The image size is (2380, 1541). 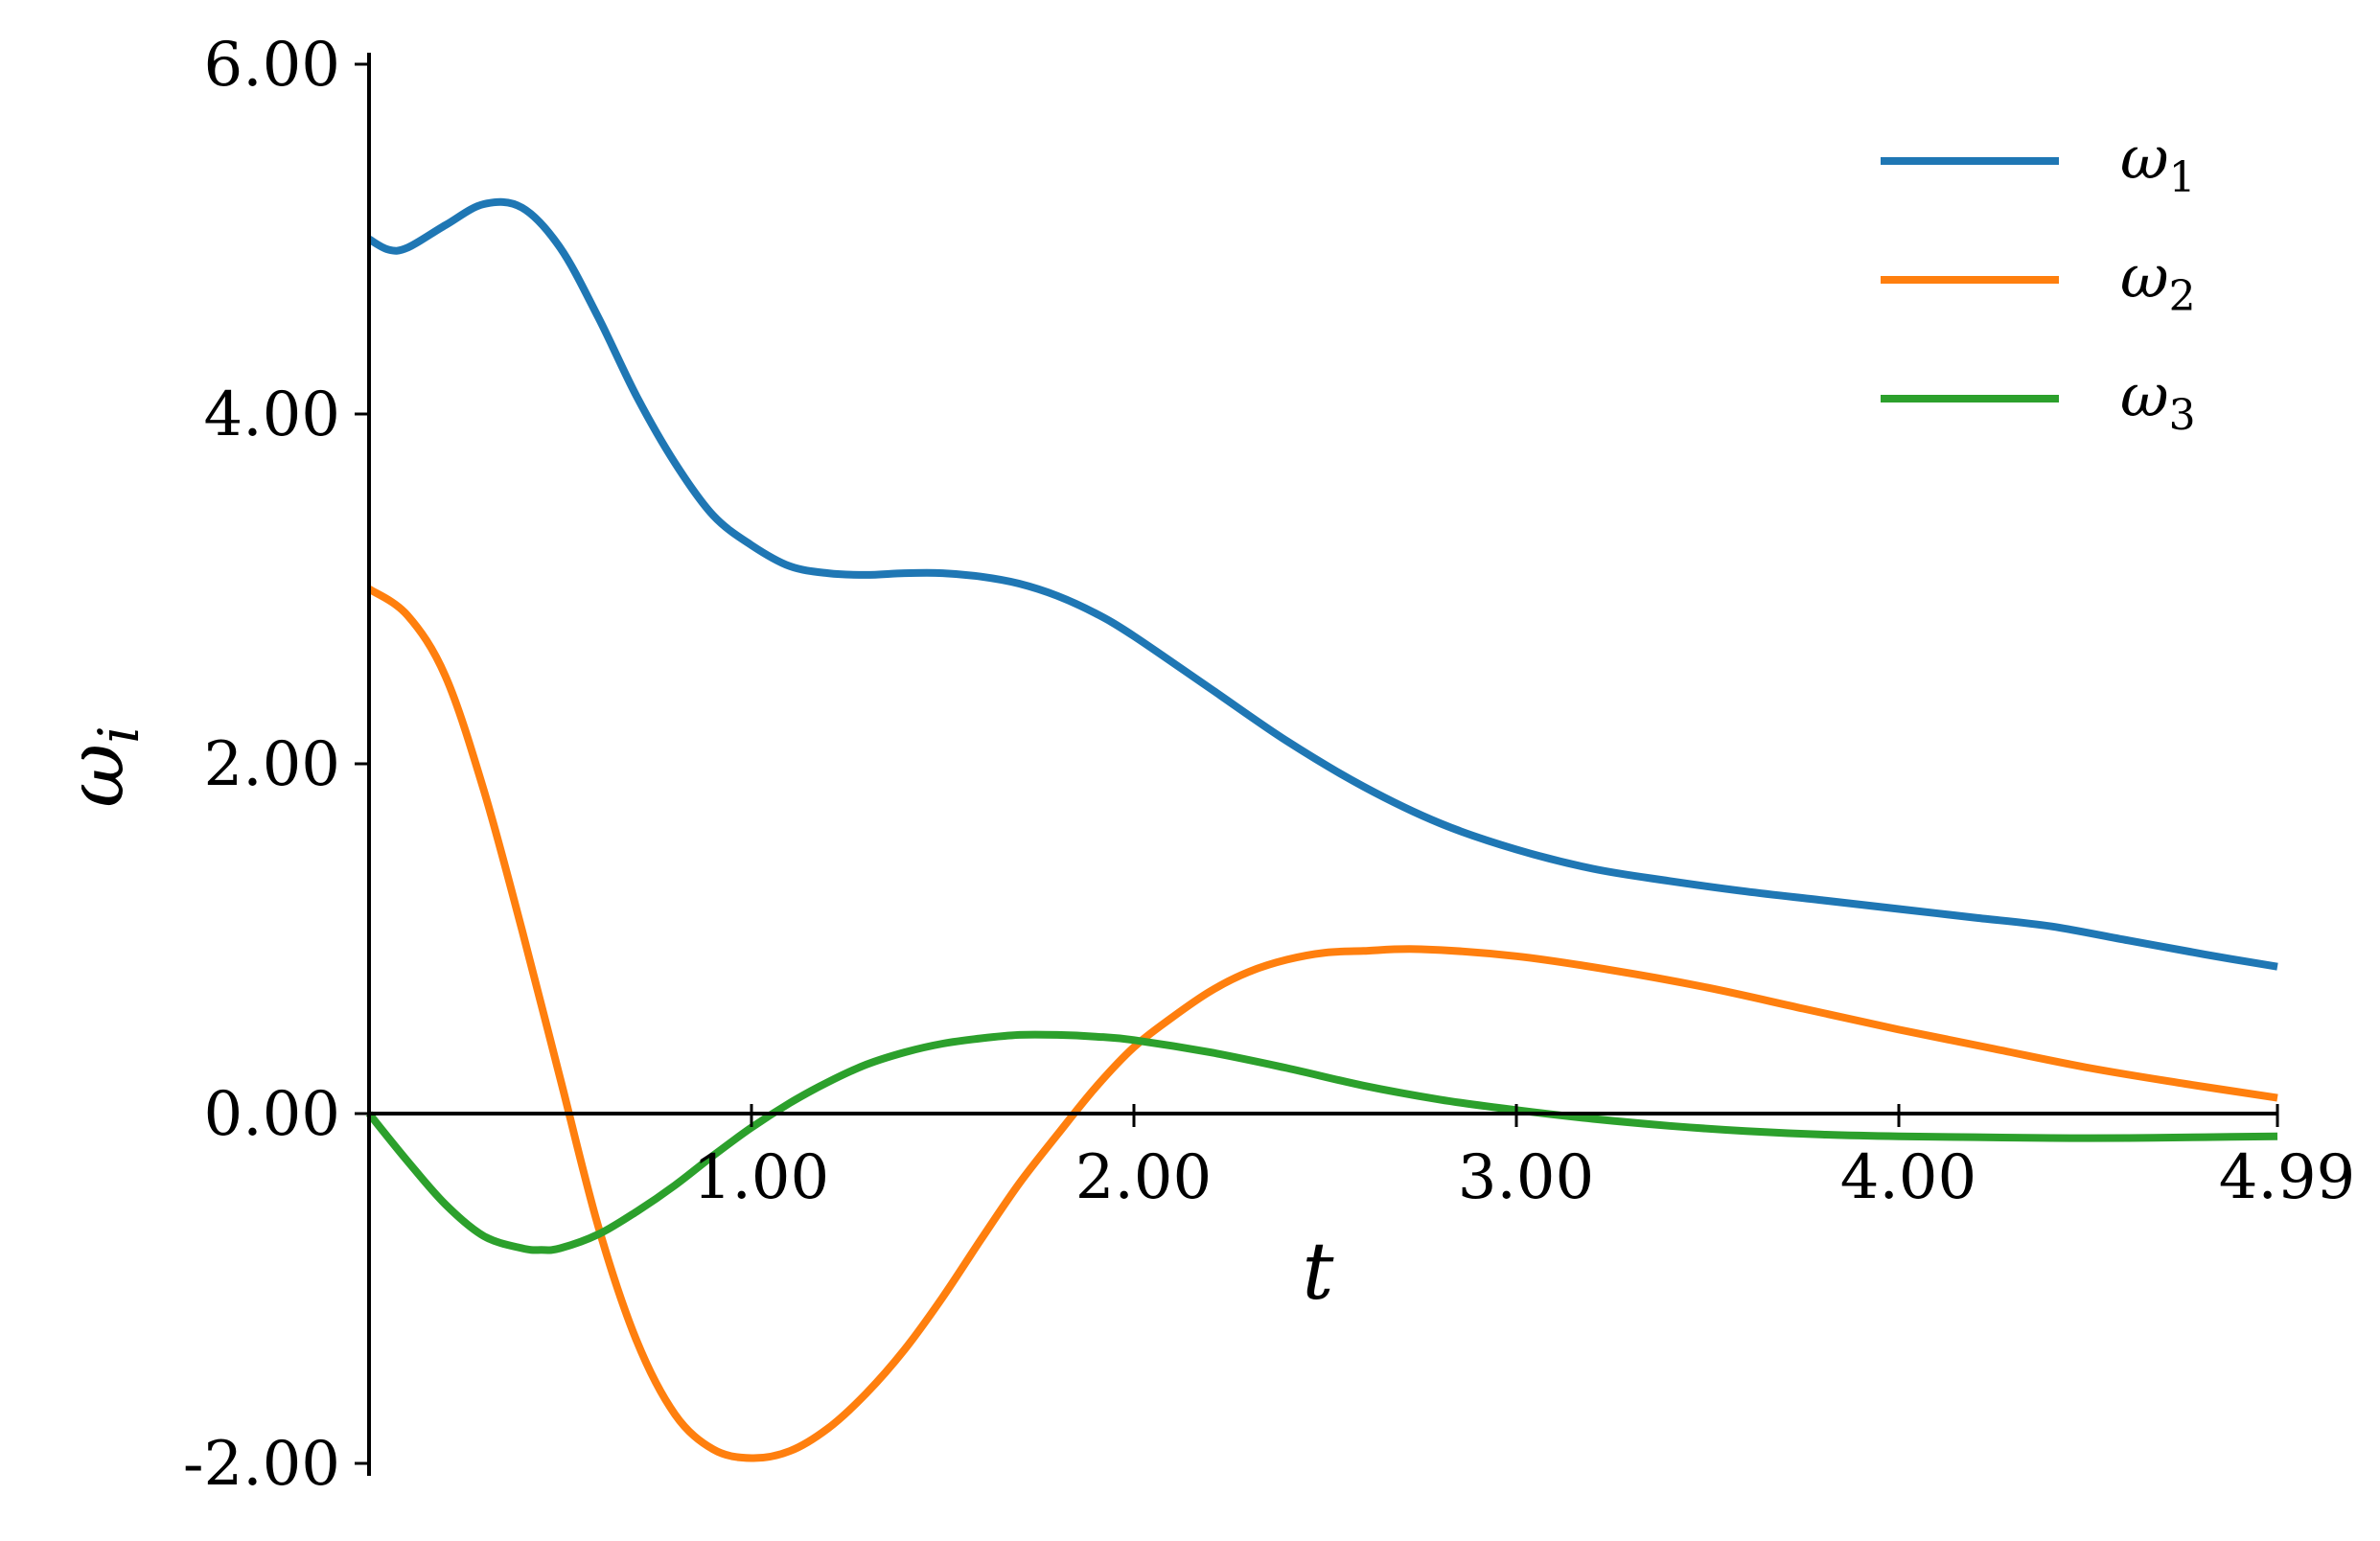 I want to click on x-tick-label: 4.00, so click(x=1908, y=1177).